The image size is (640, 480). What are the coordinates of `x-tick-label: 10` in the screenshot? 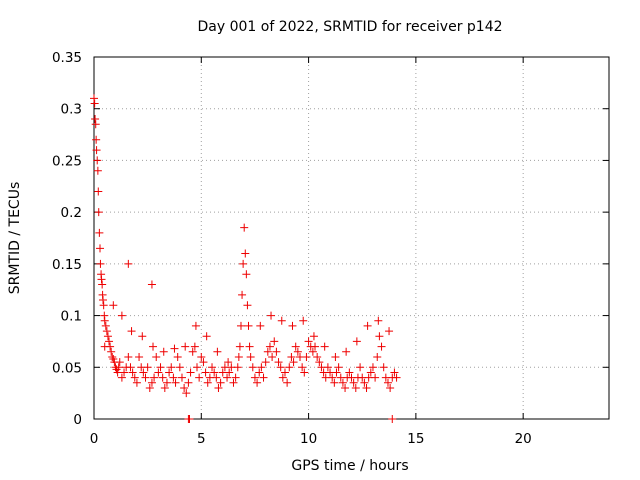 It's located at (308, 439).